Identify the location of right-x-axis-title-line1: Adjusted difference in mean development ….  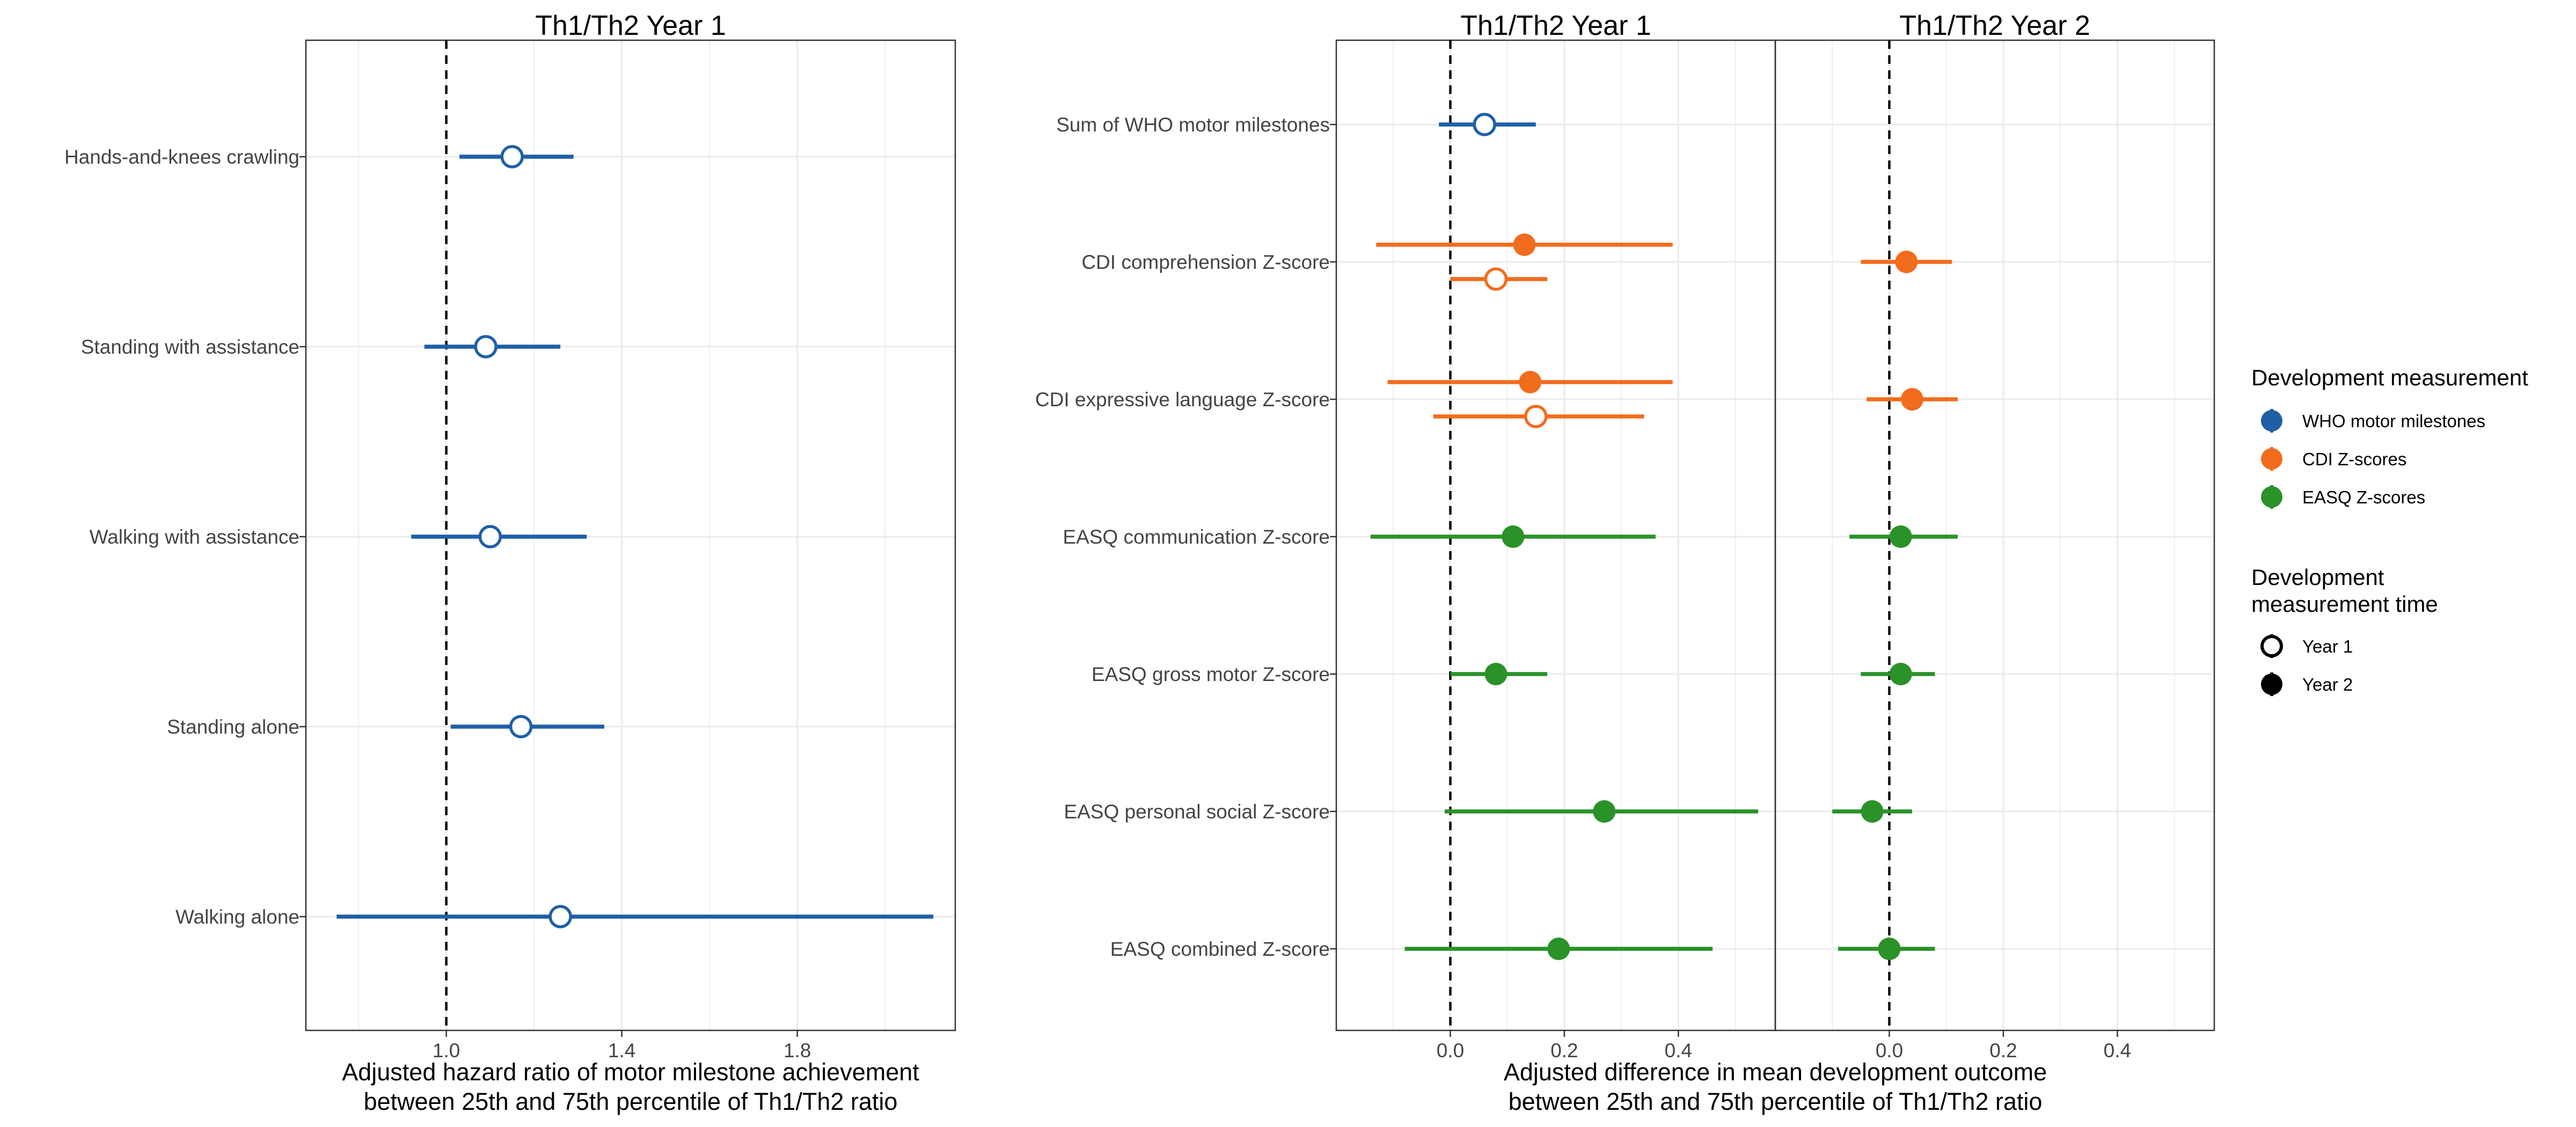
(1775, 1072).